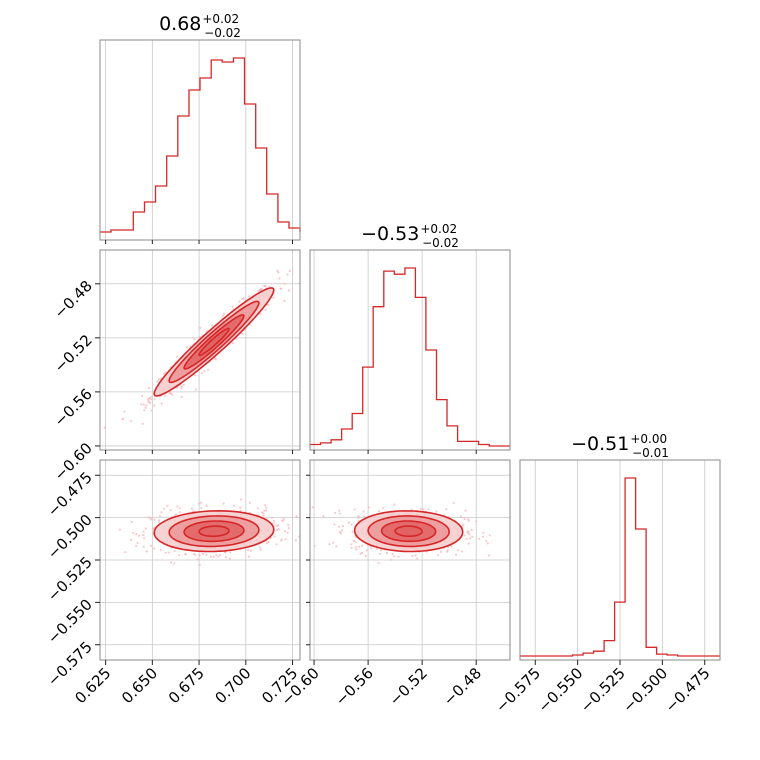 The height and width of the screenshot is (760, 760). What do you see at coordinates (70, 579) in the screenshot?
I see `ytick-label-p2-2: −0.525` at bounding box center [70, 579].